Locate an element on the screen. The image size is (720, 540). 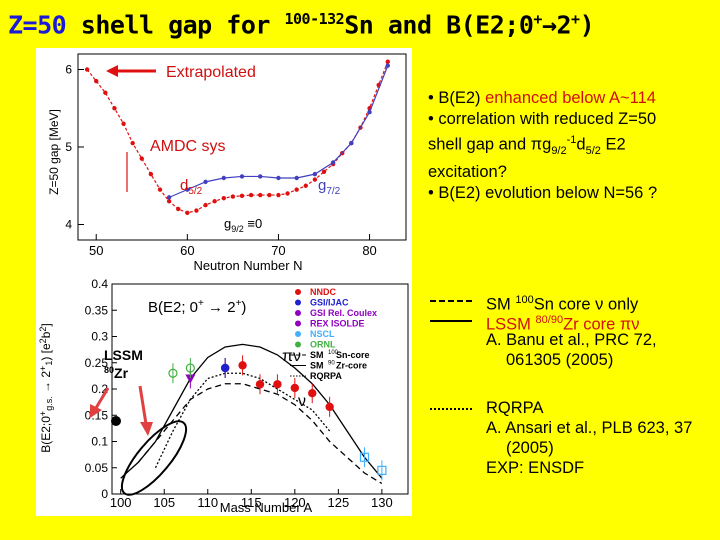
legend-entry-sup: 100 is located at coordinates (333, 353).